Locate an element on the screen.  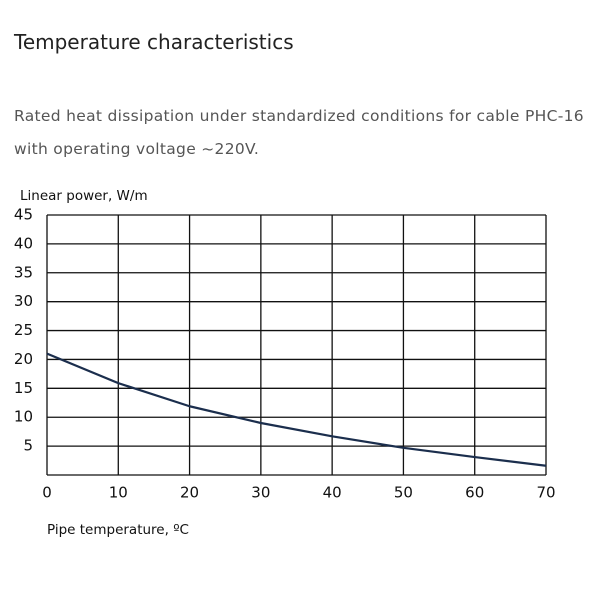
y-tick-label: 10 is located at coordinates (23, 417).